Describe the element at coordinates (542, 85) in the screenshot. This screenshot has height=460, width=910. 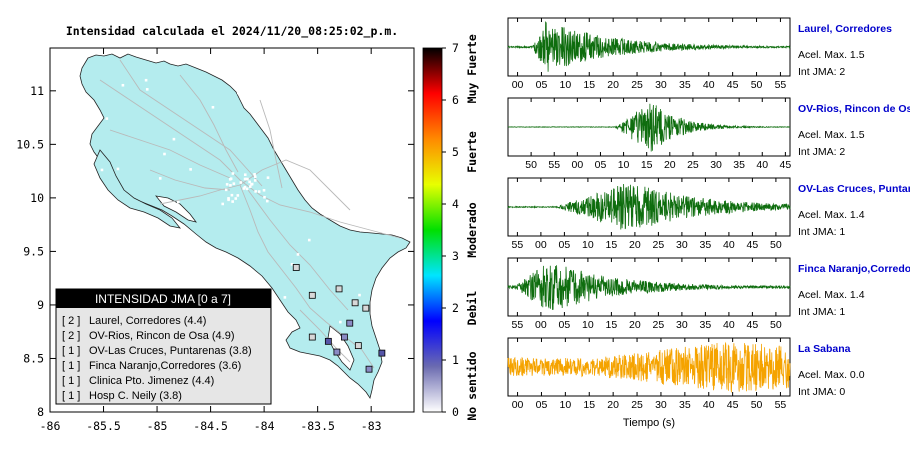
I see `waveform-tick-label: 05` at that location.